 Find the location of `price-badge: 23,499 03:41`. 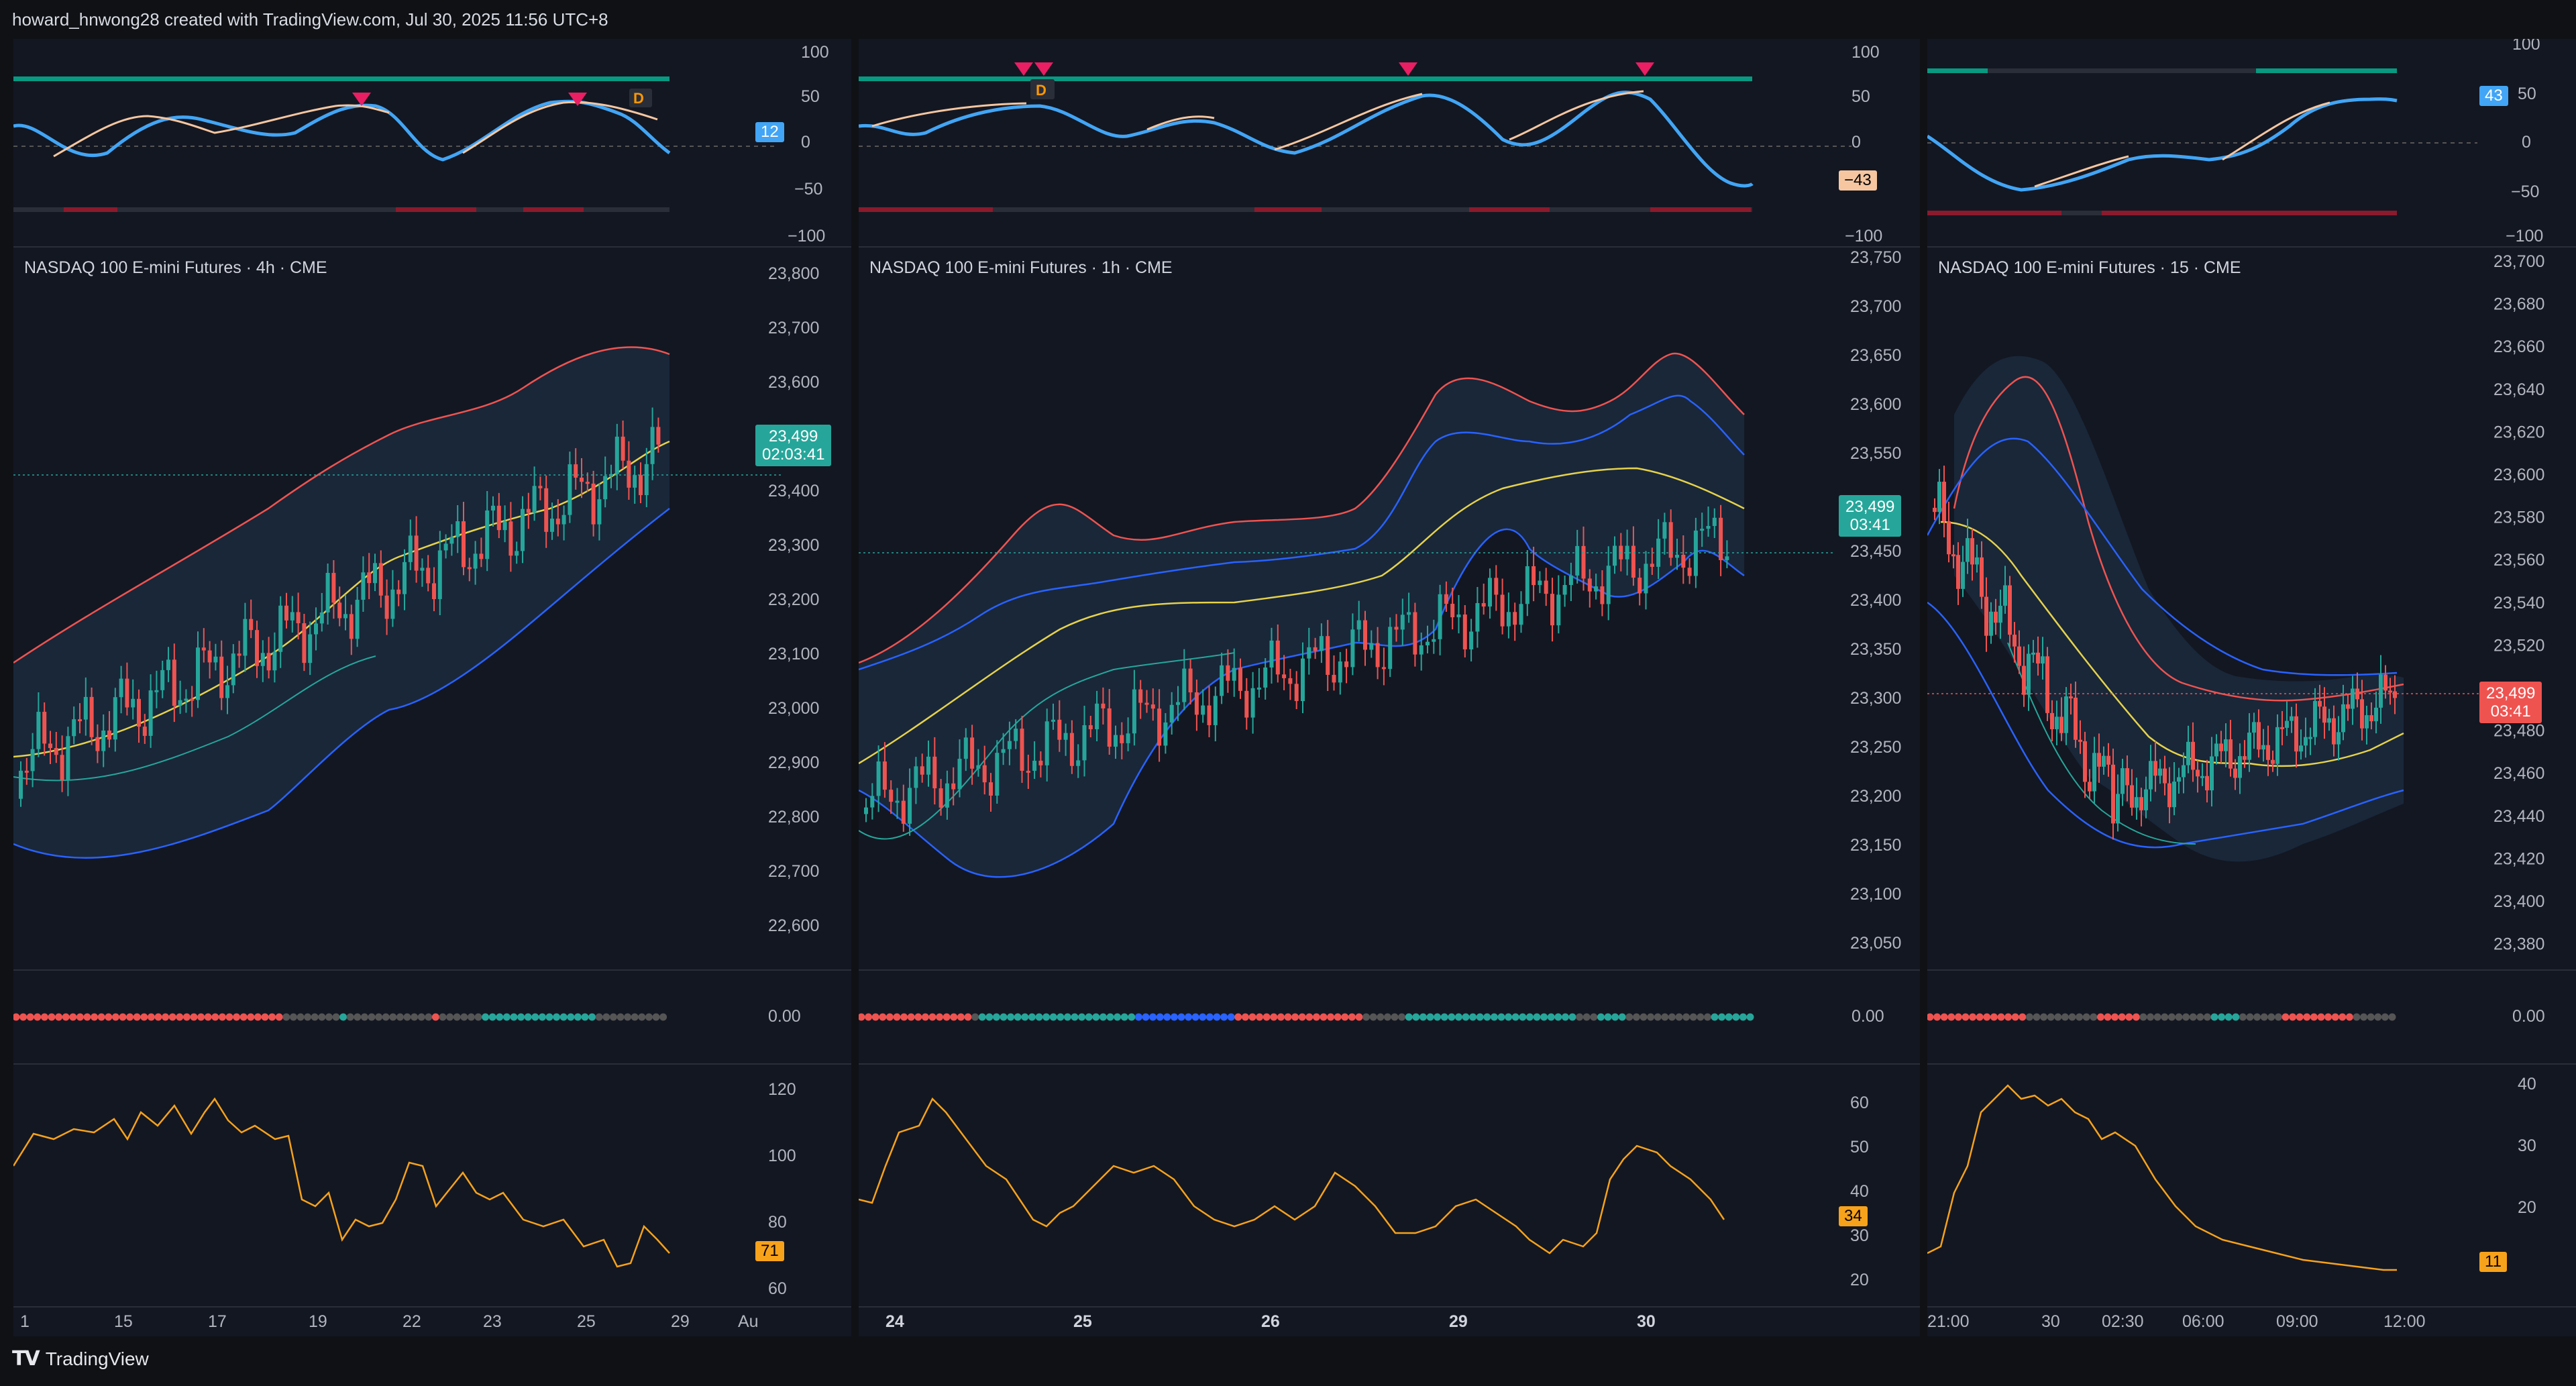

price-badge: 23,499 03:41 is located at coordinates (1870, 516).